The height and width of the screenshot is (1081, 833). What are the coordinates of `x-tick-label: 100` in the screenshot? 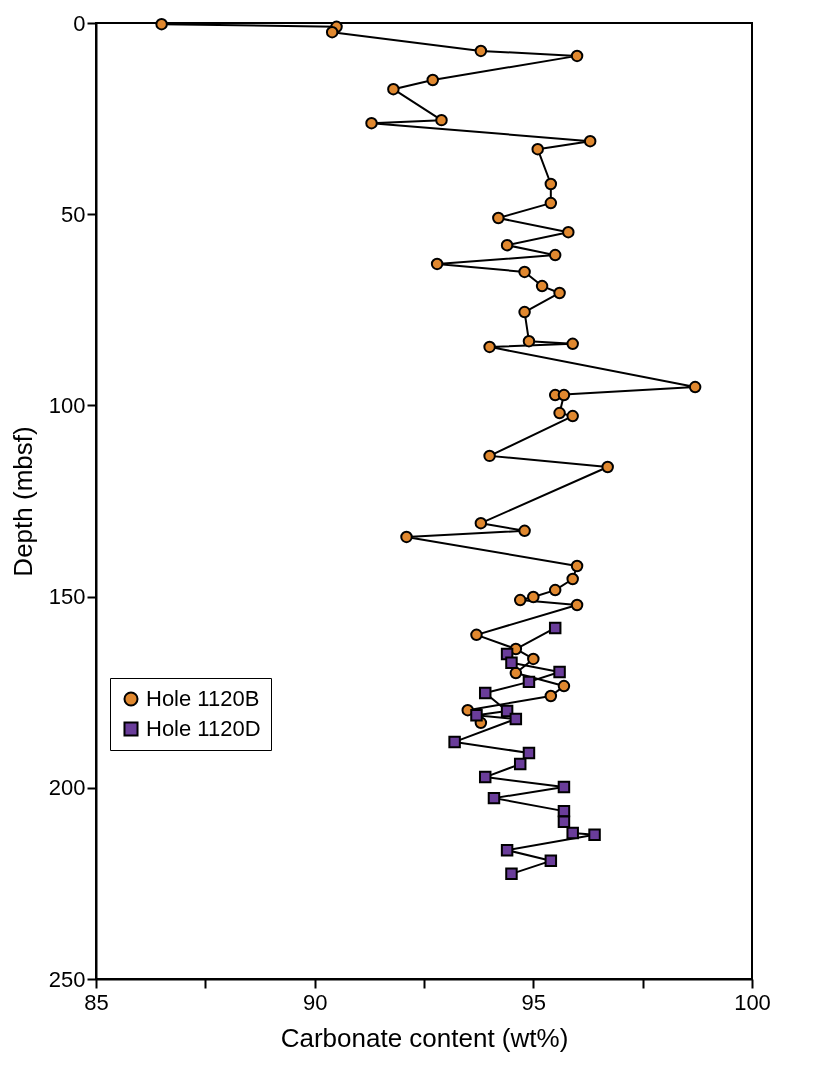 It's located at (752, 1002).